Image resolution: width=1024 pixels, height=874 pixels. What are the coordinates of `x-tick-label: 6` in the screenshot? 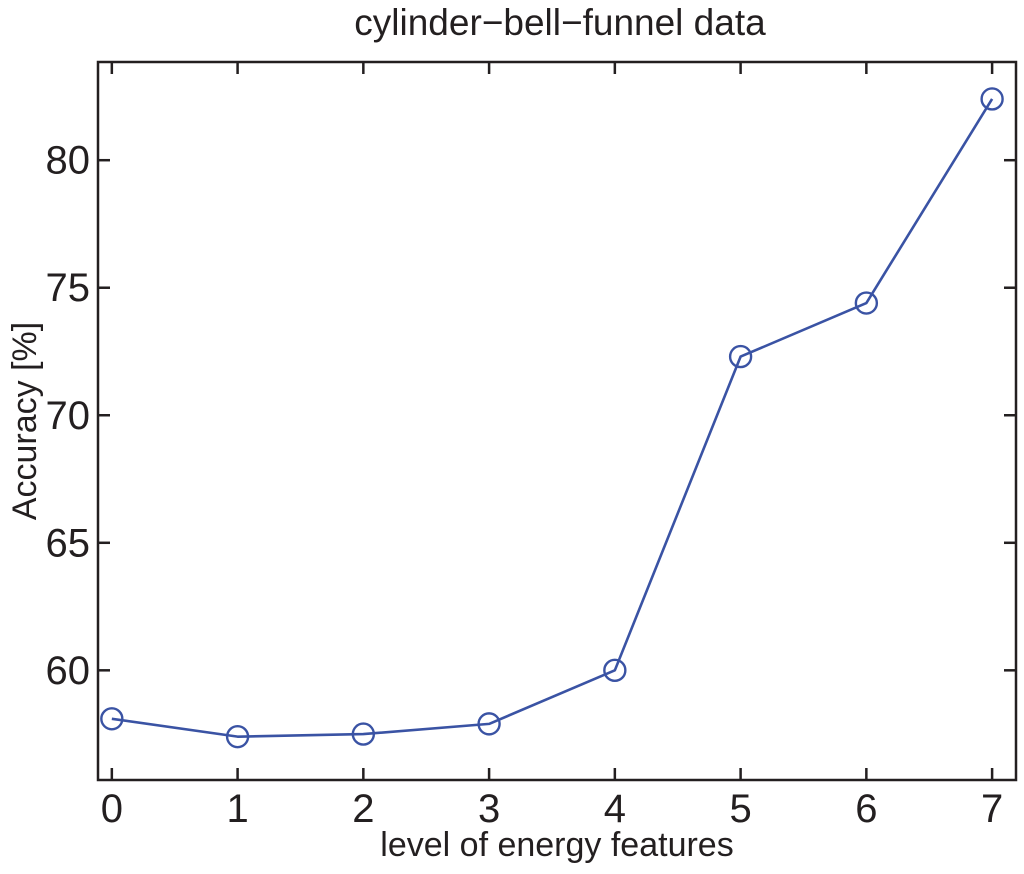 It's located at (866, 809).